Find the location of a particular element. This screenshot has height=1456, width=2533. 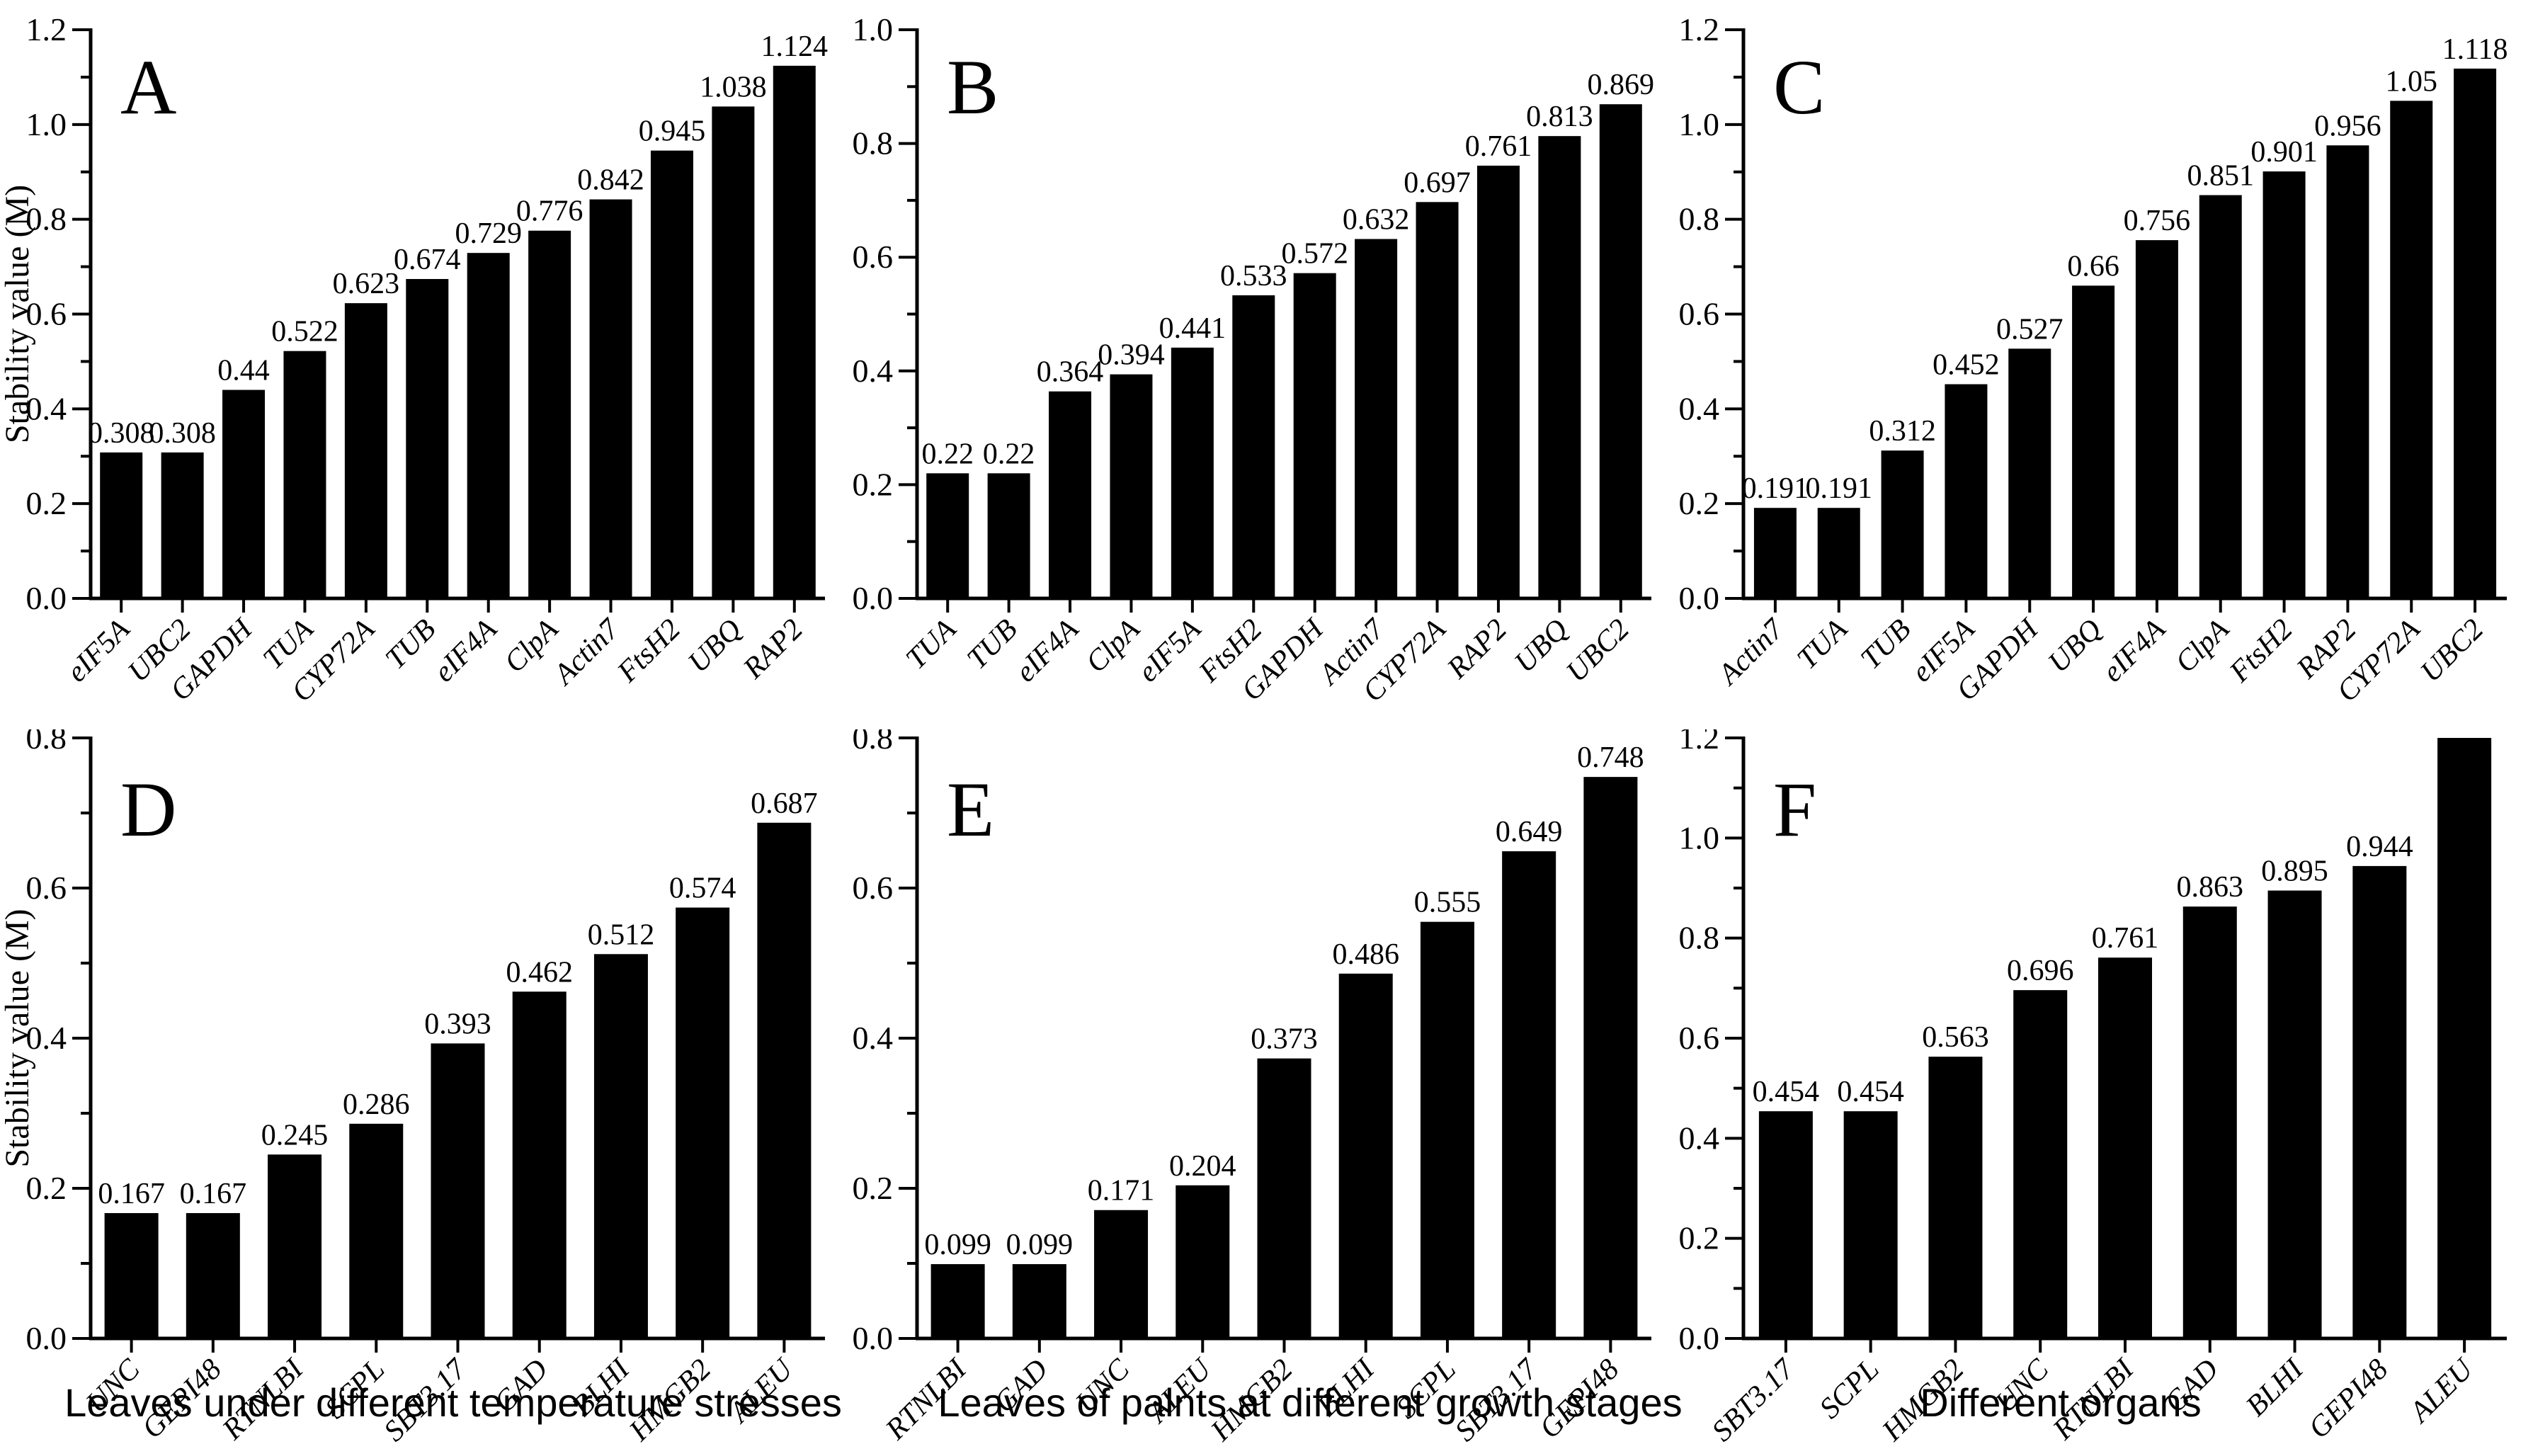

x-category-label: UBQ is located at coordinates (2075, 647).